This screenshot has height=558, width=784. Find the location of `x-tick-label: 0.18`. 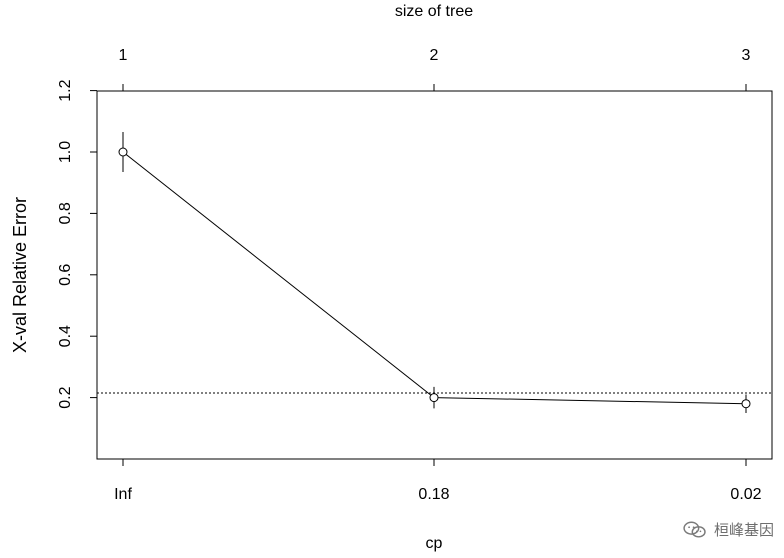

x-tick-label: 0.18 is located at coordinates (433, 494).